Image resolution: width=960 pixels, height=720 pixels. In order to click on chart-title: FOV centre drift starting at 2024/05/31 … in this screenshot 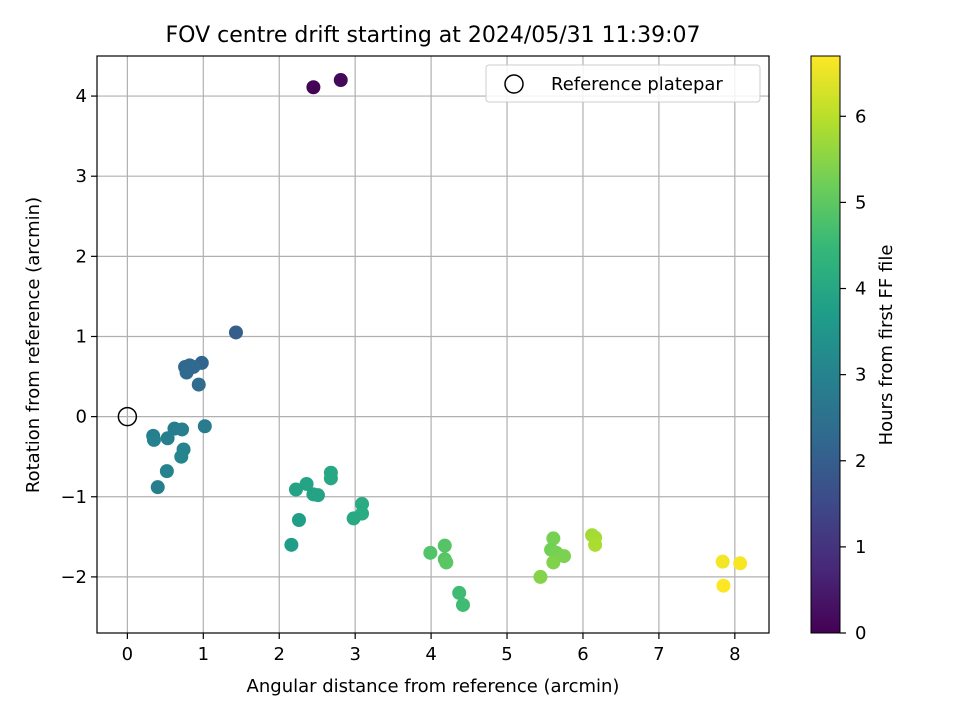, I will do `click(433, 35)`.